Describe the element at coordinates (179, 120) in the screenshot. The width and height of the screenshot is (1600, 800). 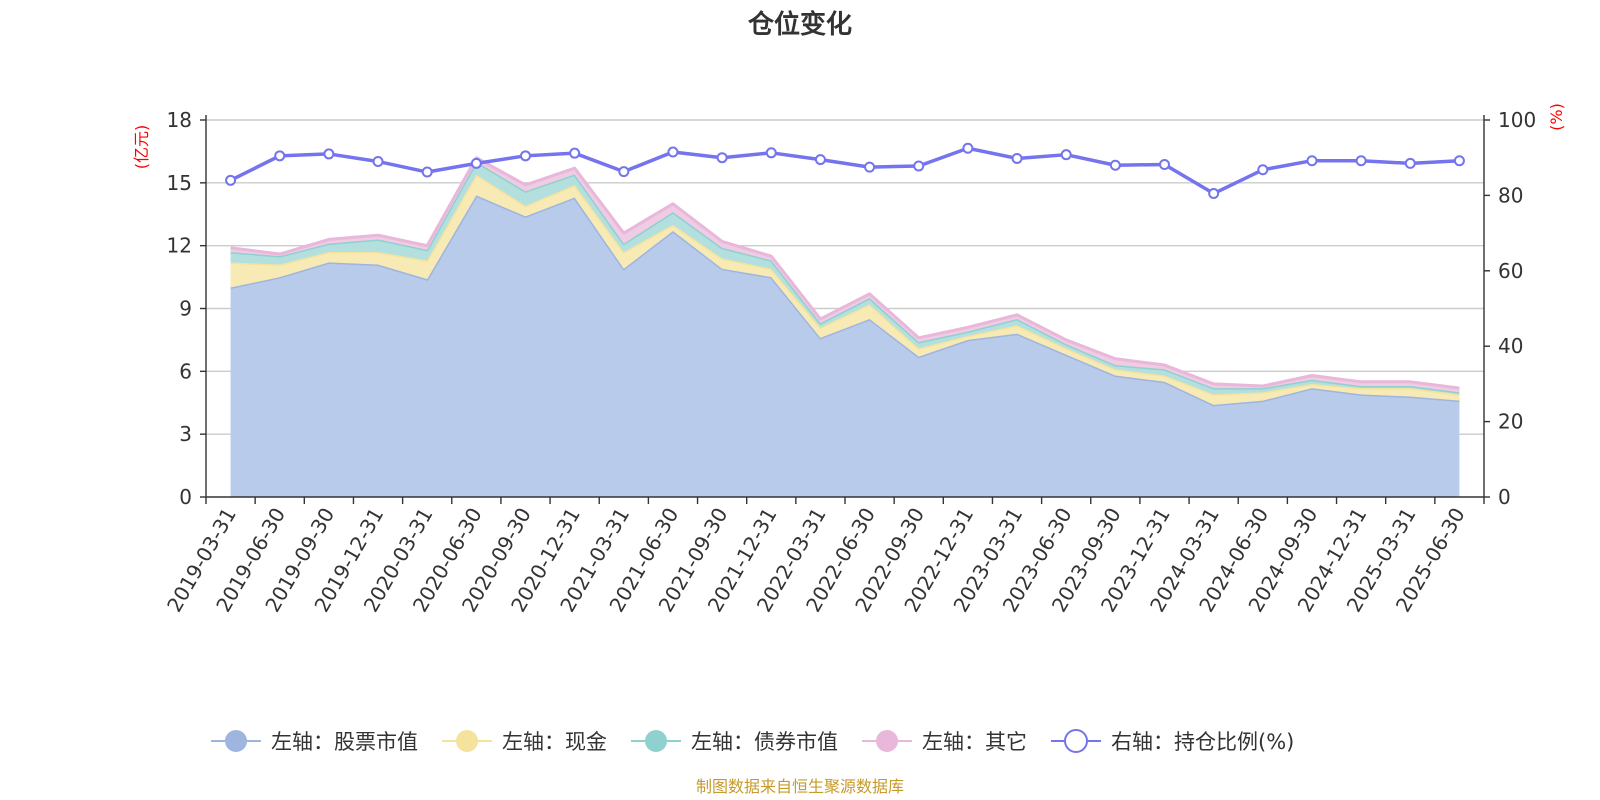
I see `left-axis-tick-label: 18` at that location.